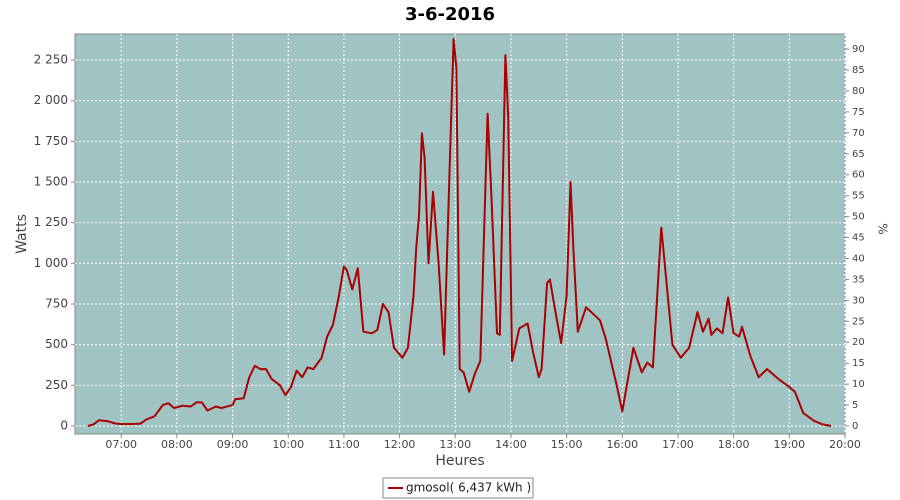 This screenshot has width=900, height=500. I want to click on legend-box, so click(458, 488).